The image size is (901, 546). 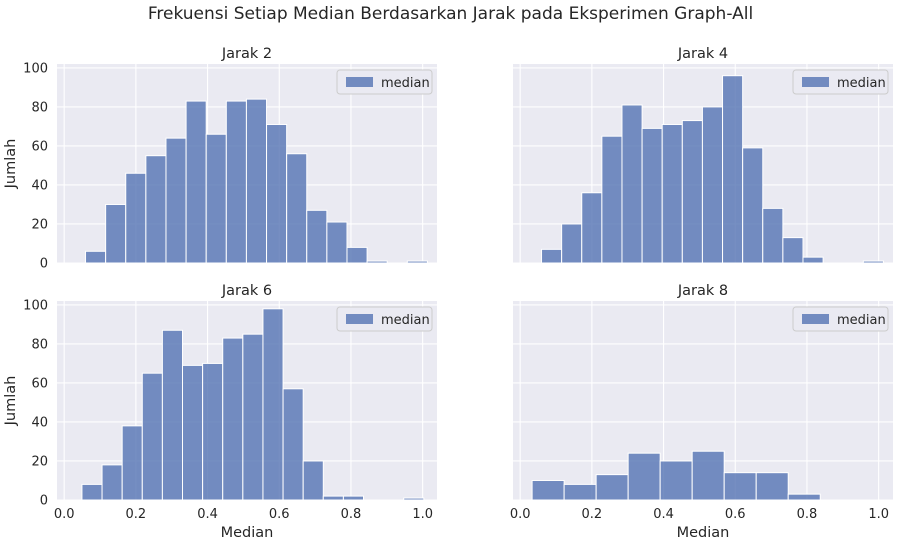 I want to click on subplot-title: Jarak 2, so click(x=246, y=54).